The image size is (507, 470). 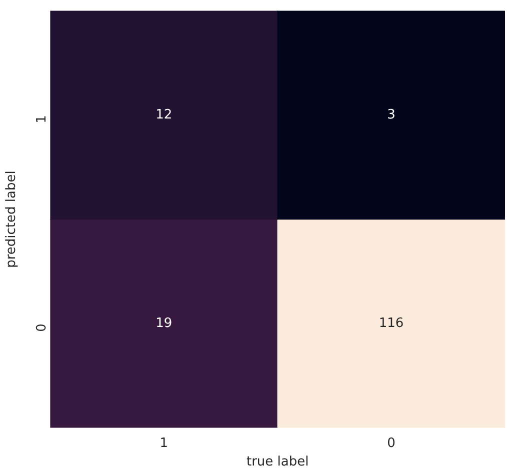 I want to click on data-label: 3, so click(x=391, y=114).